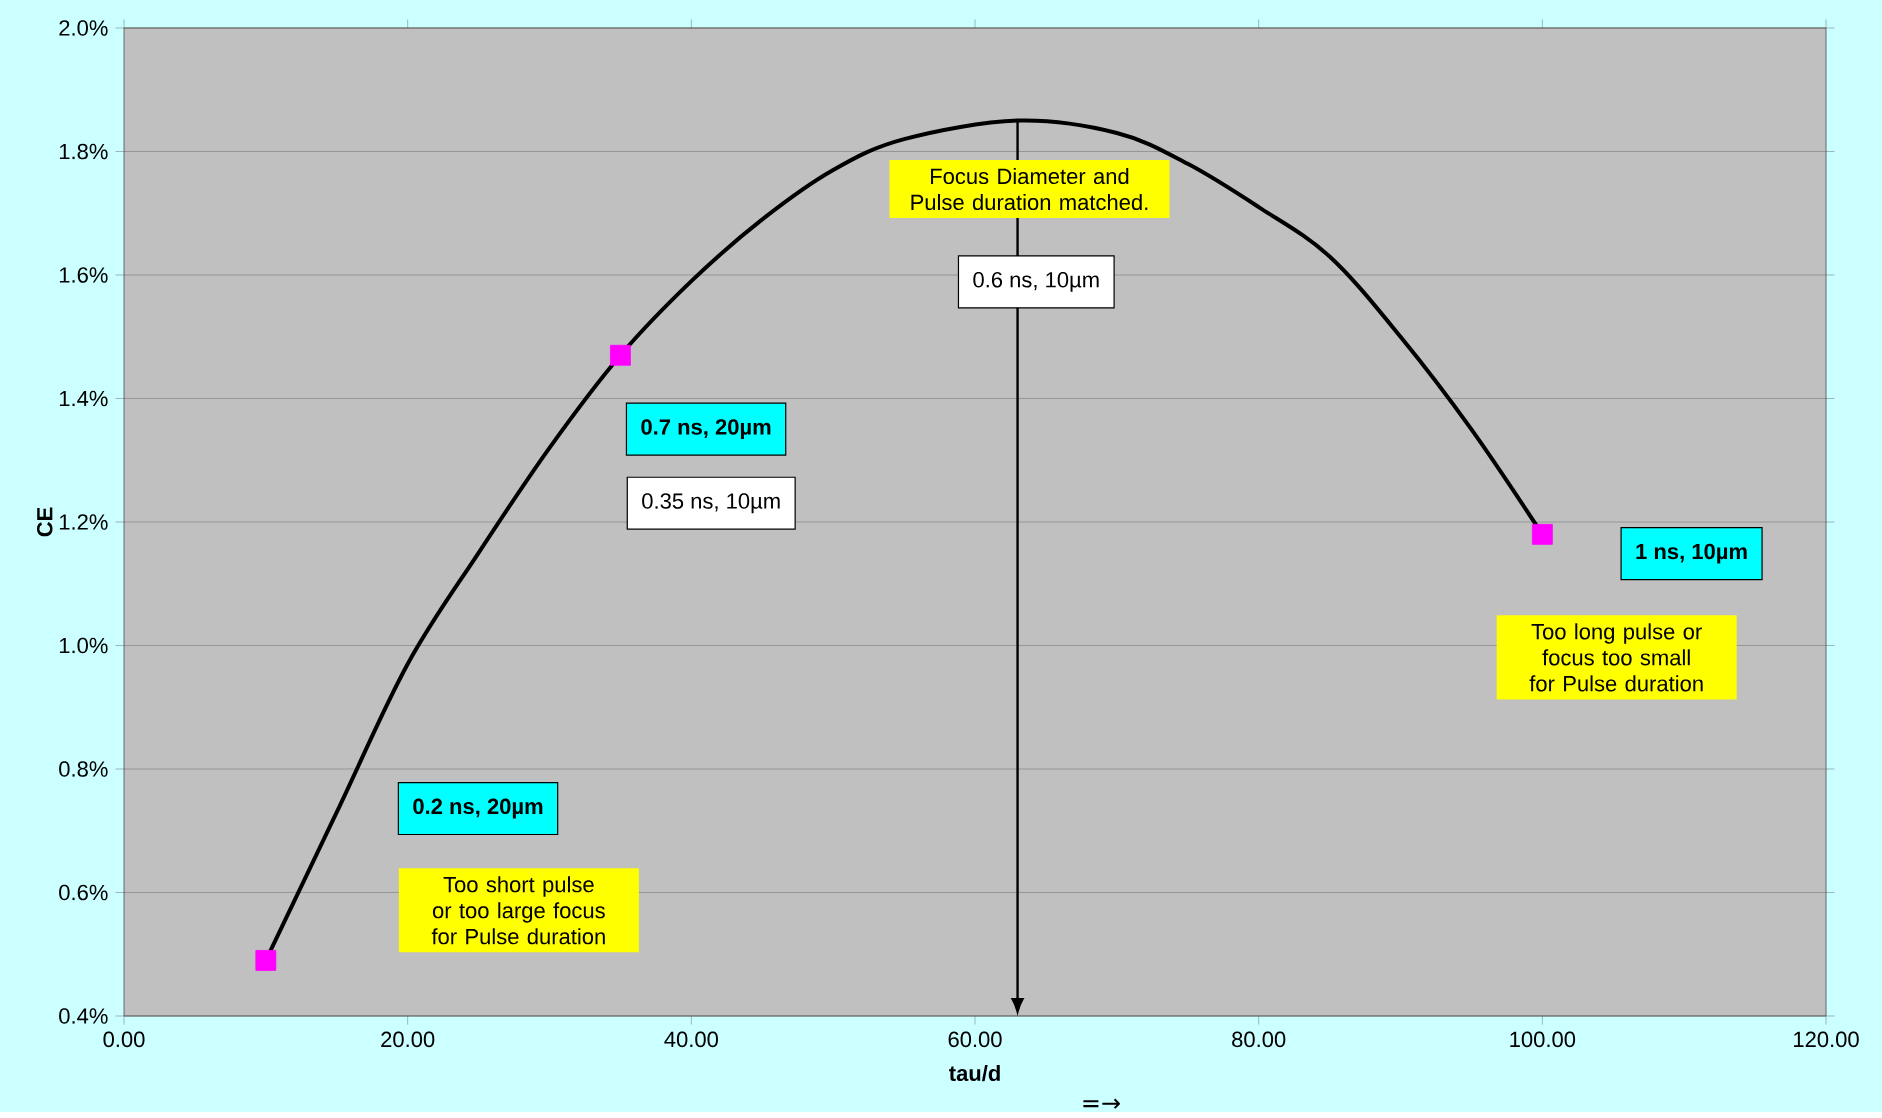 Image resolution: width=1882 pixels, height=1118 pixels. I want to click on y-tick-label: 0.8%, so click(83, 769).